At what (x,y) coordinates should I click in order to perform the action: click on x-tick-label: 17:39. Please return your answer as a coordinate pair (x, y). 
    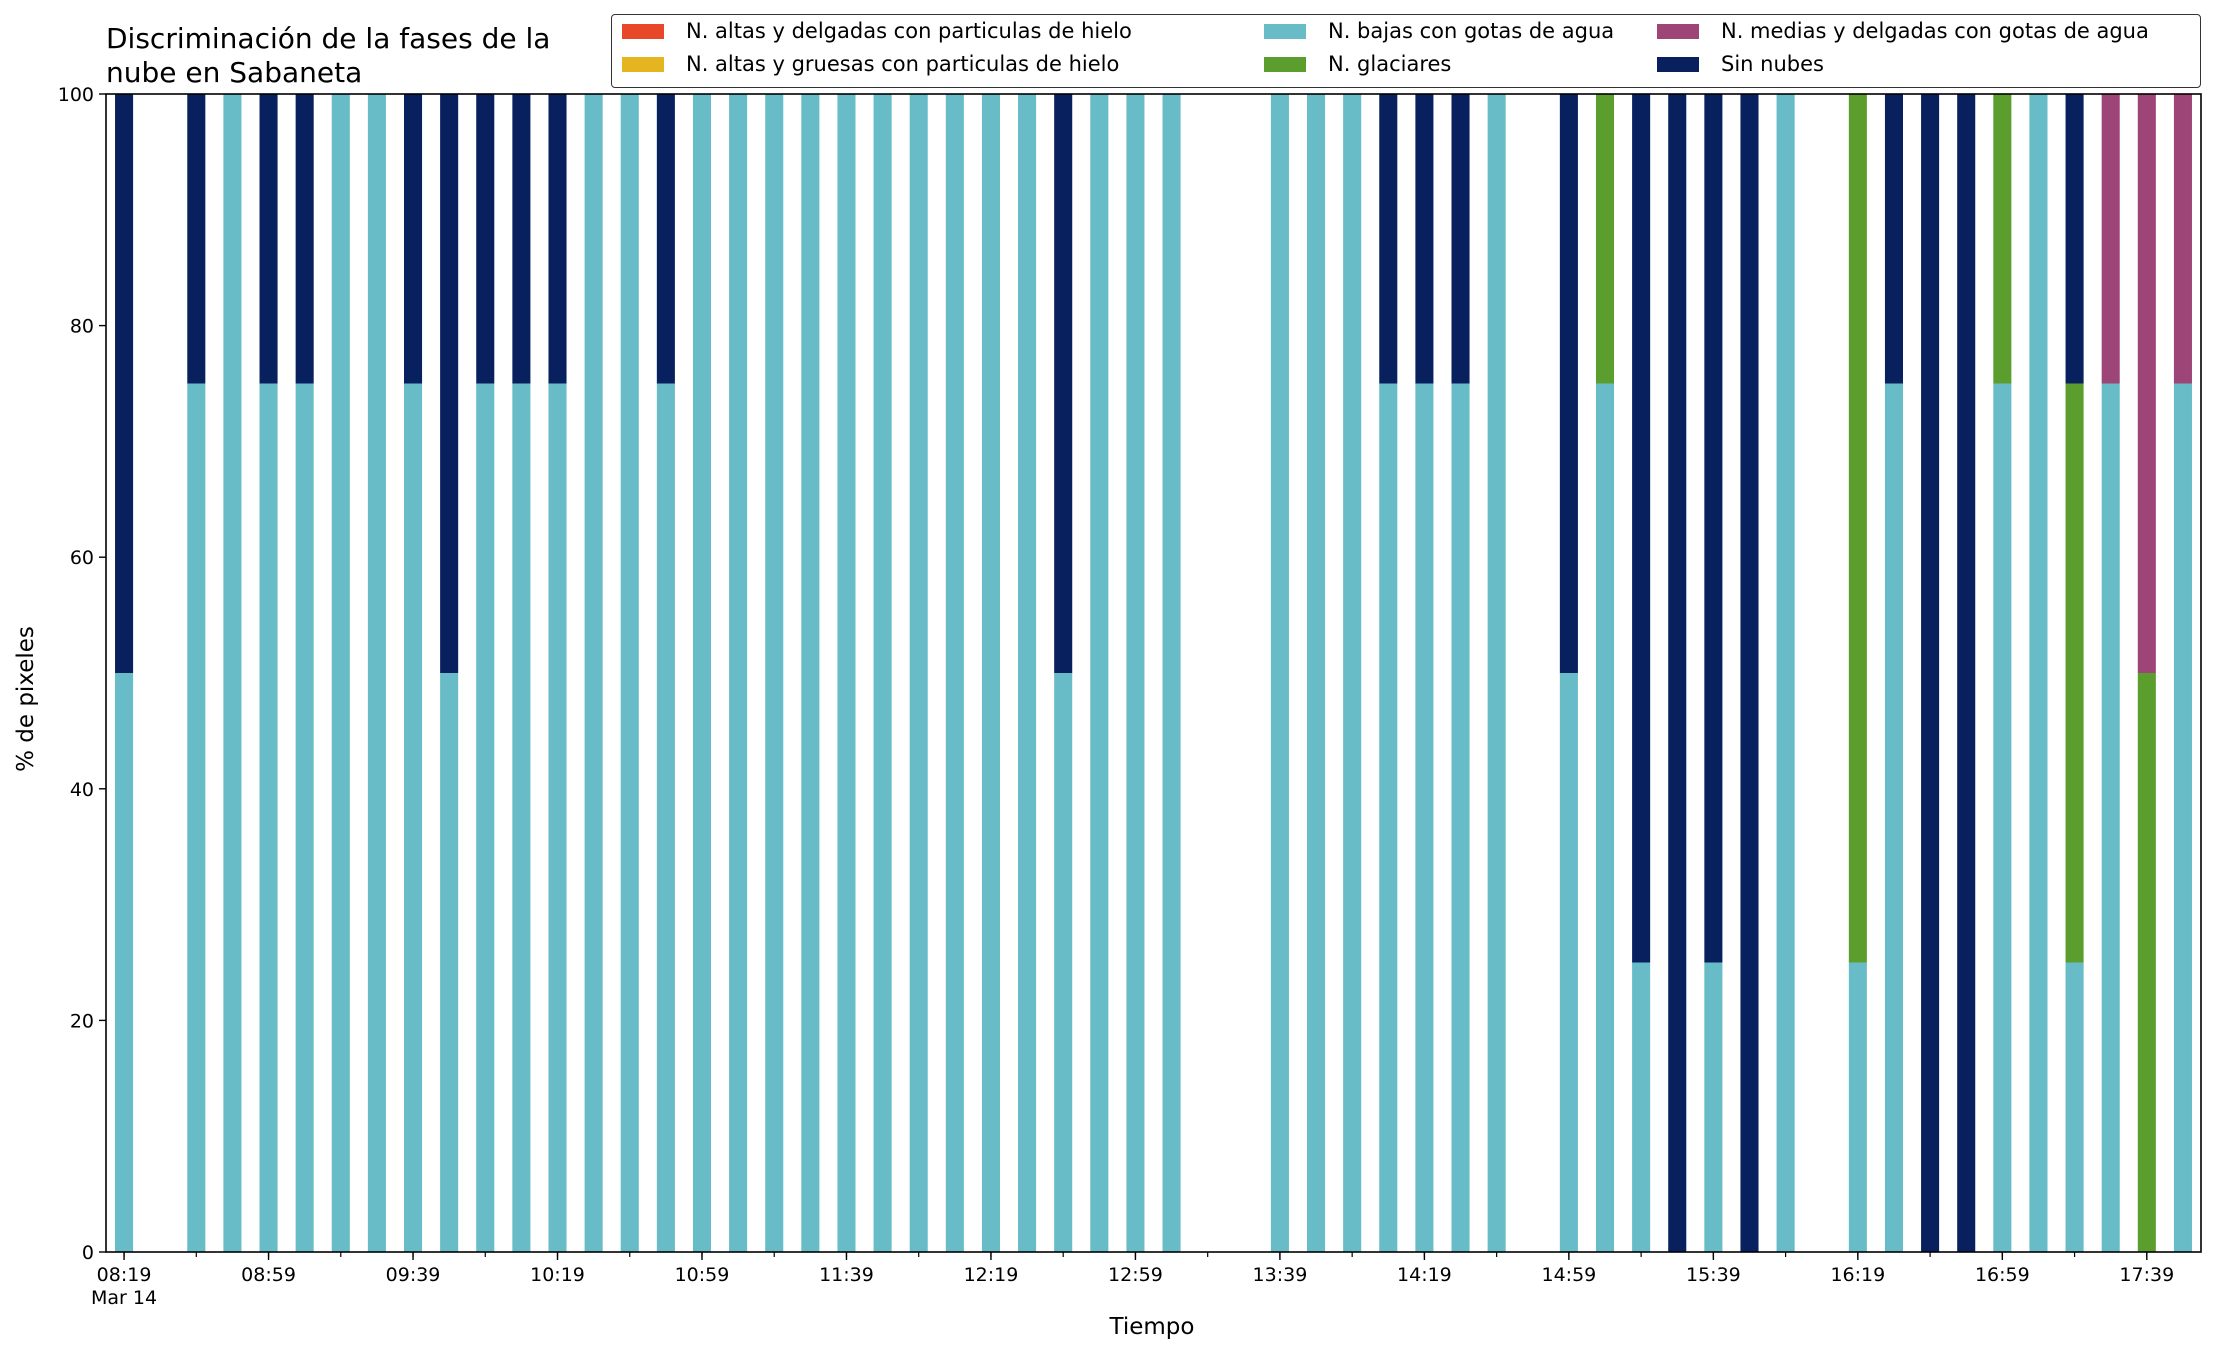
    Looking at the image, I should click on (2146, 1275).